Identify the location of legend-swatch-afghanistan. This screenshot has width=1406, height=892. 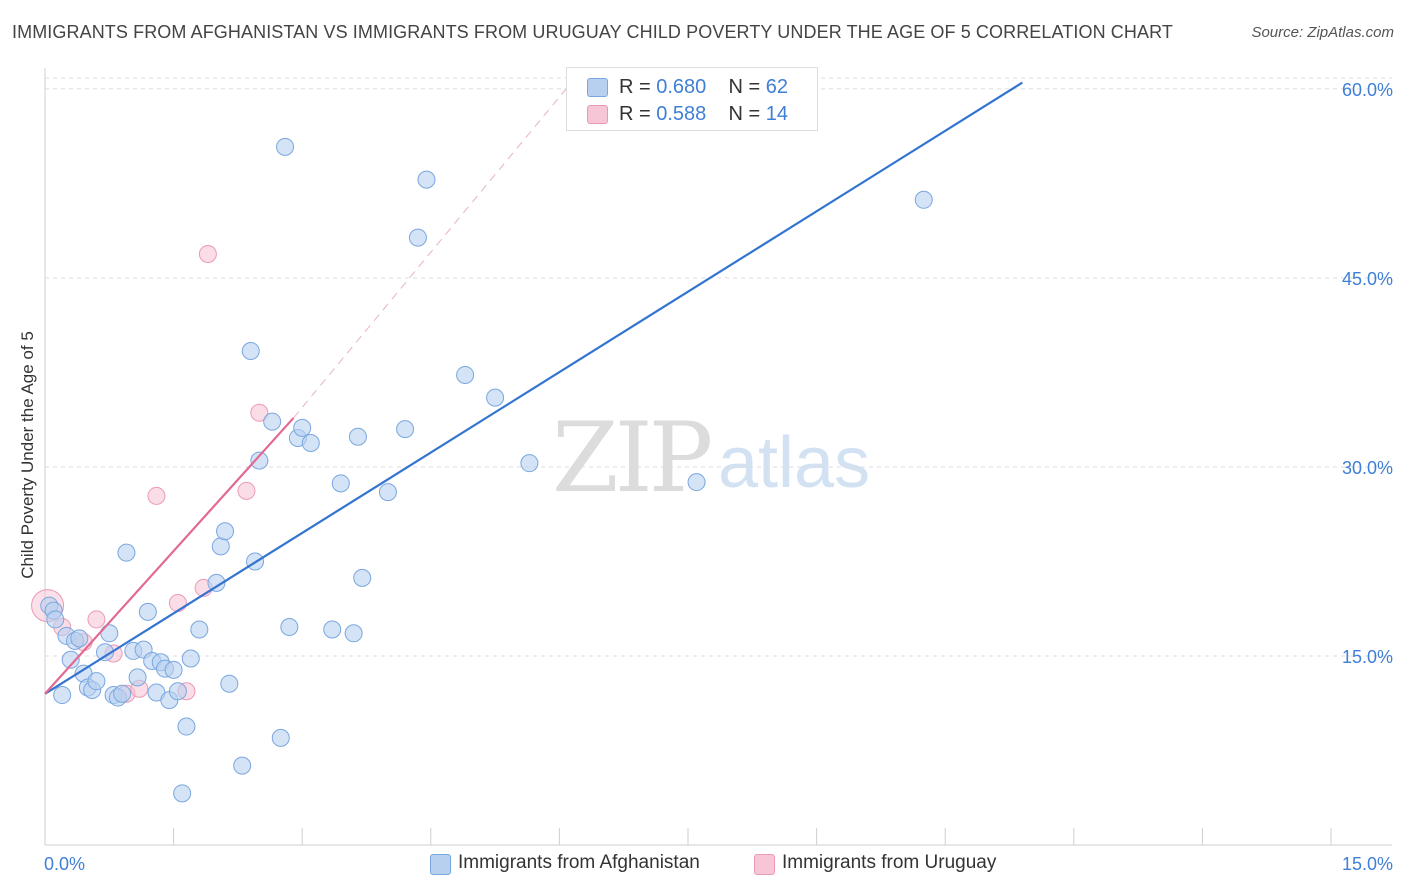
(597, 87).